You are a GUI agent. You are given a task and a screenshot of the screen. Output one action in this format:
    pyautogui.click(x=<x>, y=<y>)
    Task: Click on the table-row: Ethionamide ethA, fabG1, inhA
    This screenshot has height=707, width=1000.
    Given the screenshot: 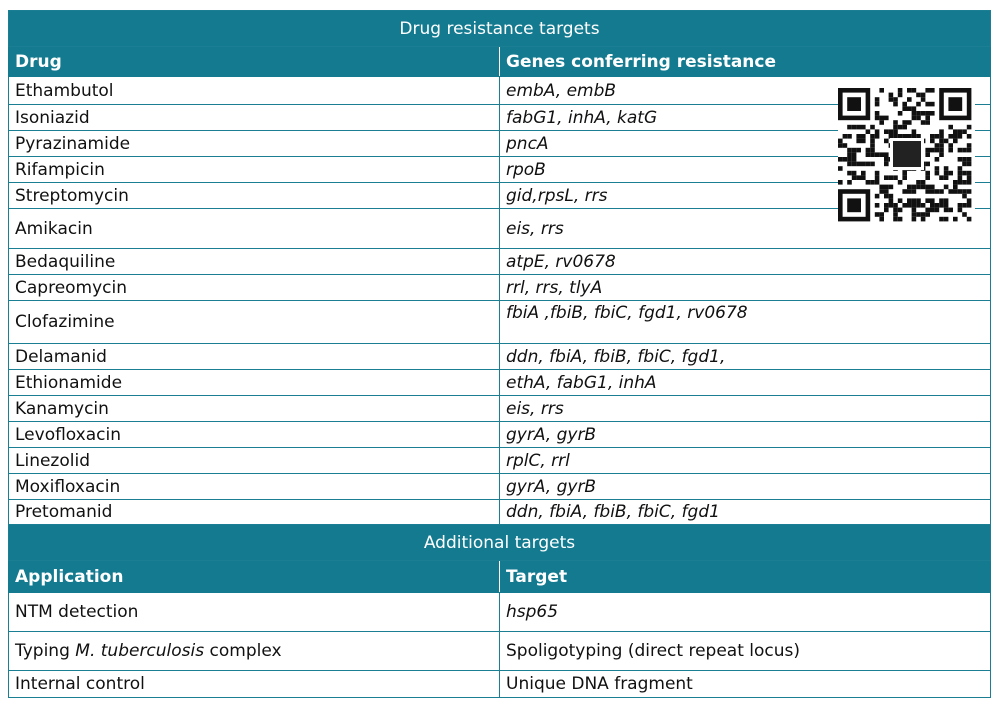 What is the action you would take?
    pyautogui.click(x=499, y=382)
    